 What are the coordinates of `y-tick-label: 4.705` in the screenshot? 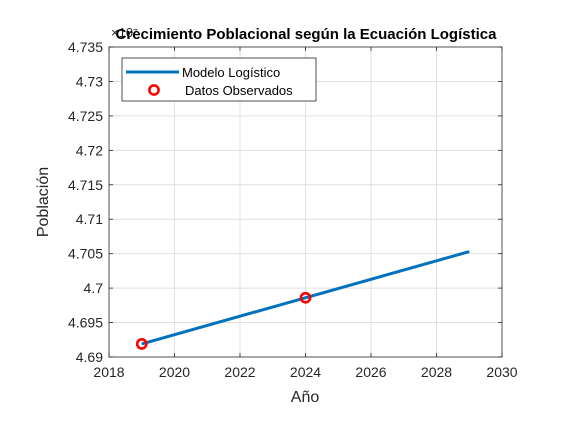 It's located at (85, 254).